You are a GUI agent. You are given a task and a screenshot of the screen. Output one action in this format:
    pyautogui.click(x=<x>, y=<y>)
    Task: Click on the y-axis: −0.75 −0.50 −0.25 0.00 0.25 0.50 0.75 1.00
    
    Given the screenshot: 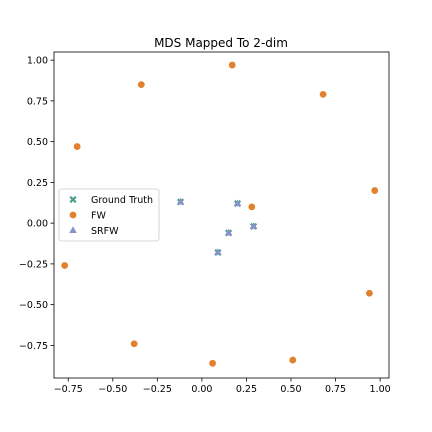 What is the action you would take?
    pyautogui.click(x=36, y=204)
    